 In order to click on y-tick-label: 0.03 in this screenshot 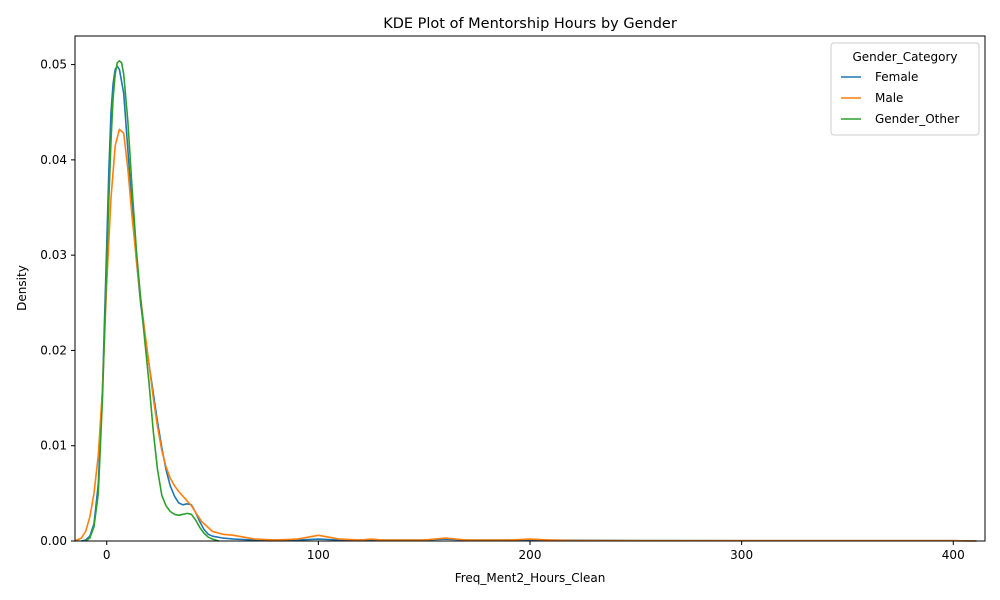, I will do `click(53, 255)`.